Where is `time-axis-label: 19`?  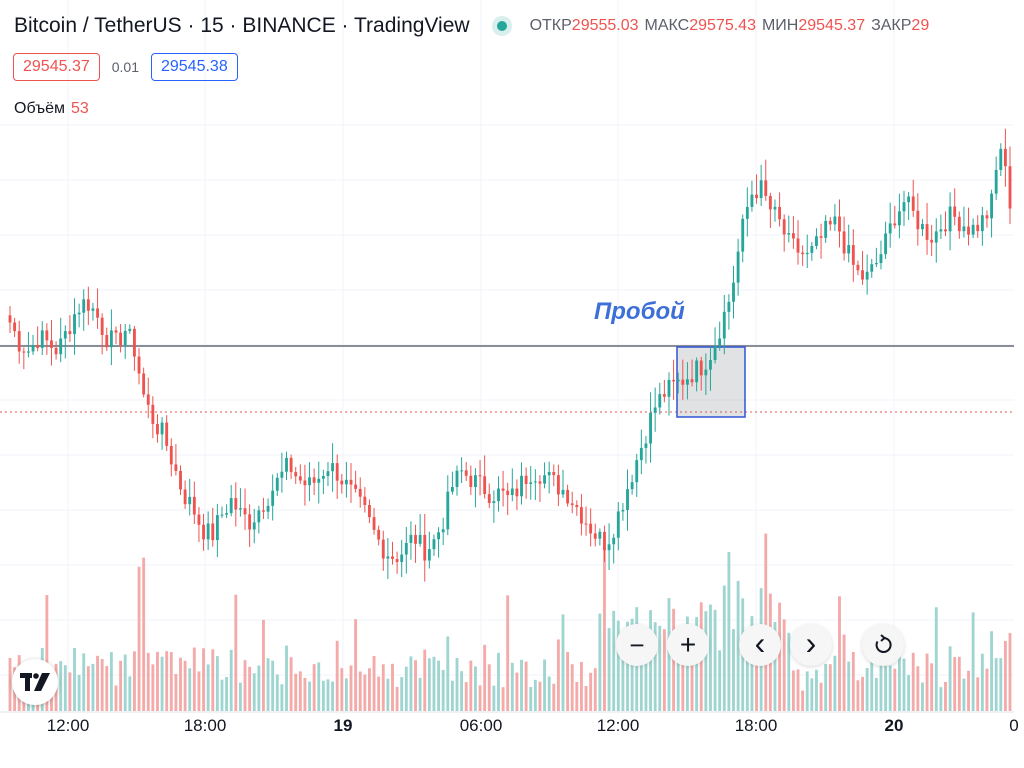
time-axis-label: 19 is located at coordinates (343, 725).